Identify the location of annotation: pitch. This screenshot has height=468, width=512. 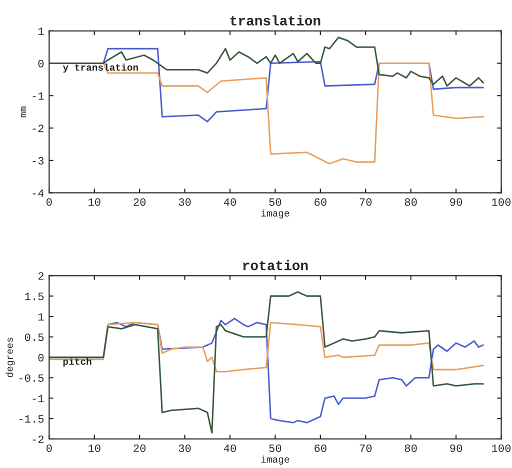
(77, 362).